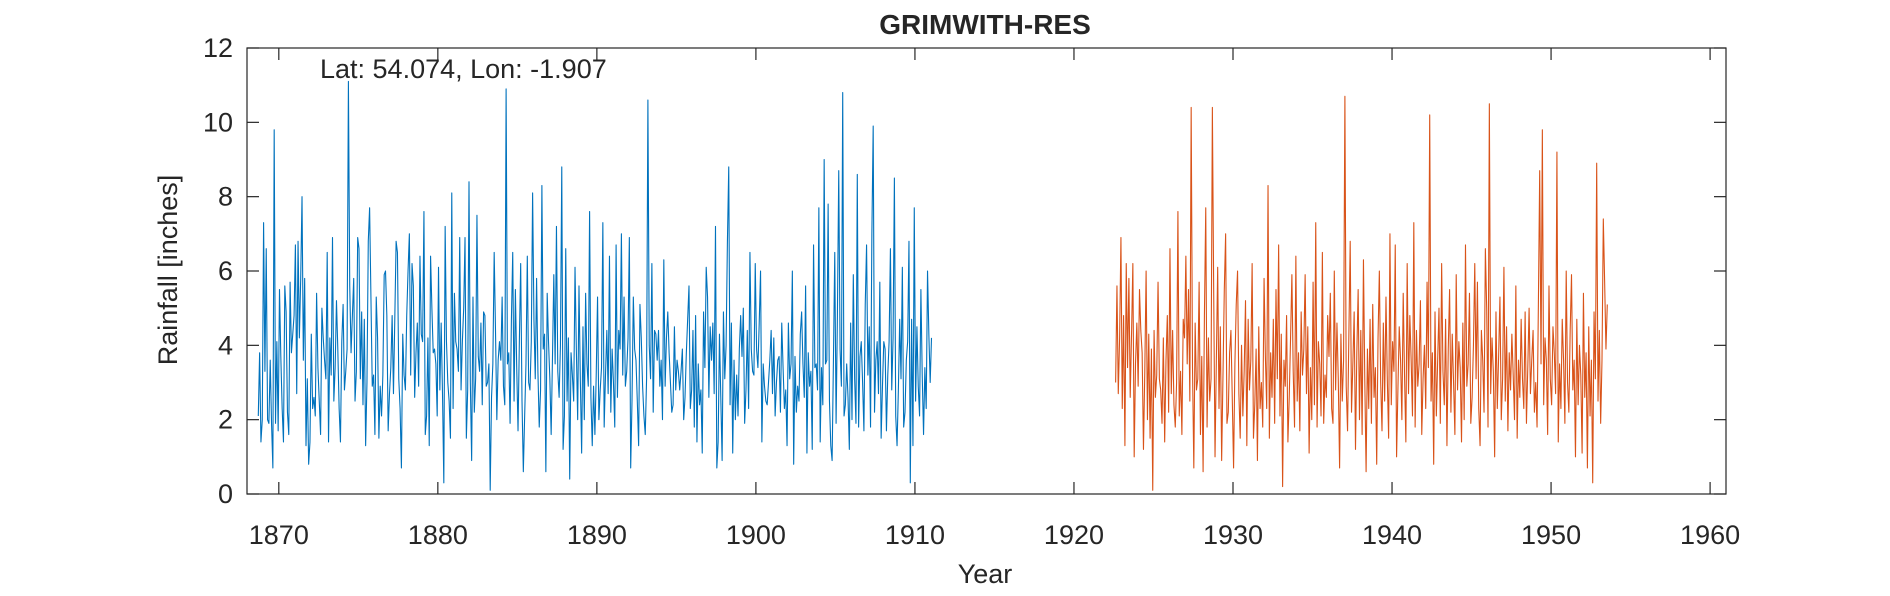  Describe the element at coordinates (279, 535) in the screenshot. I see `x-tick-label: 1870` at that location.